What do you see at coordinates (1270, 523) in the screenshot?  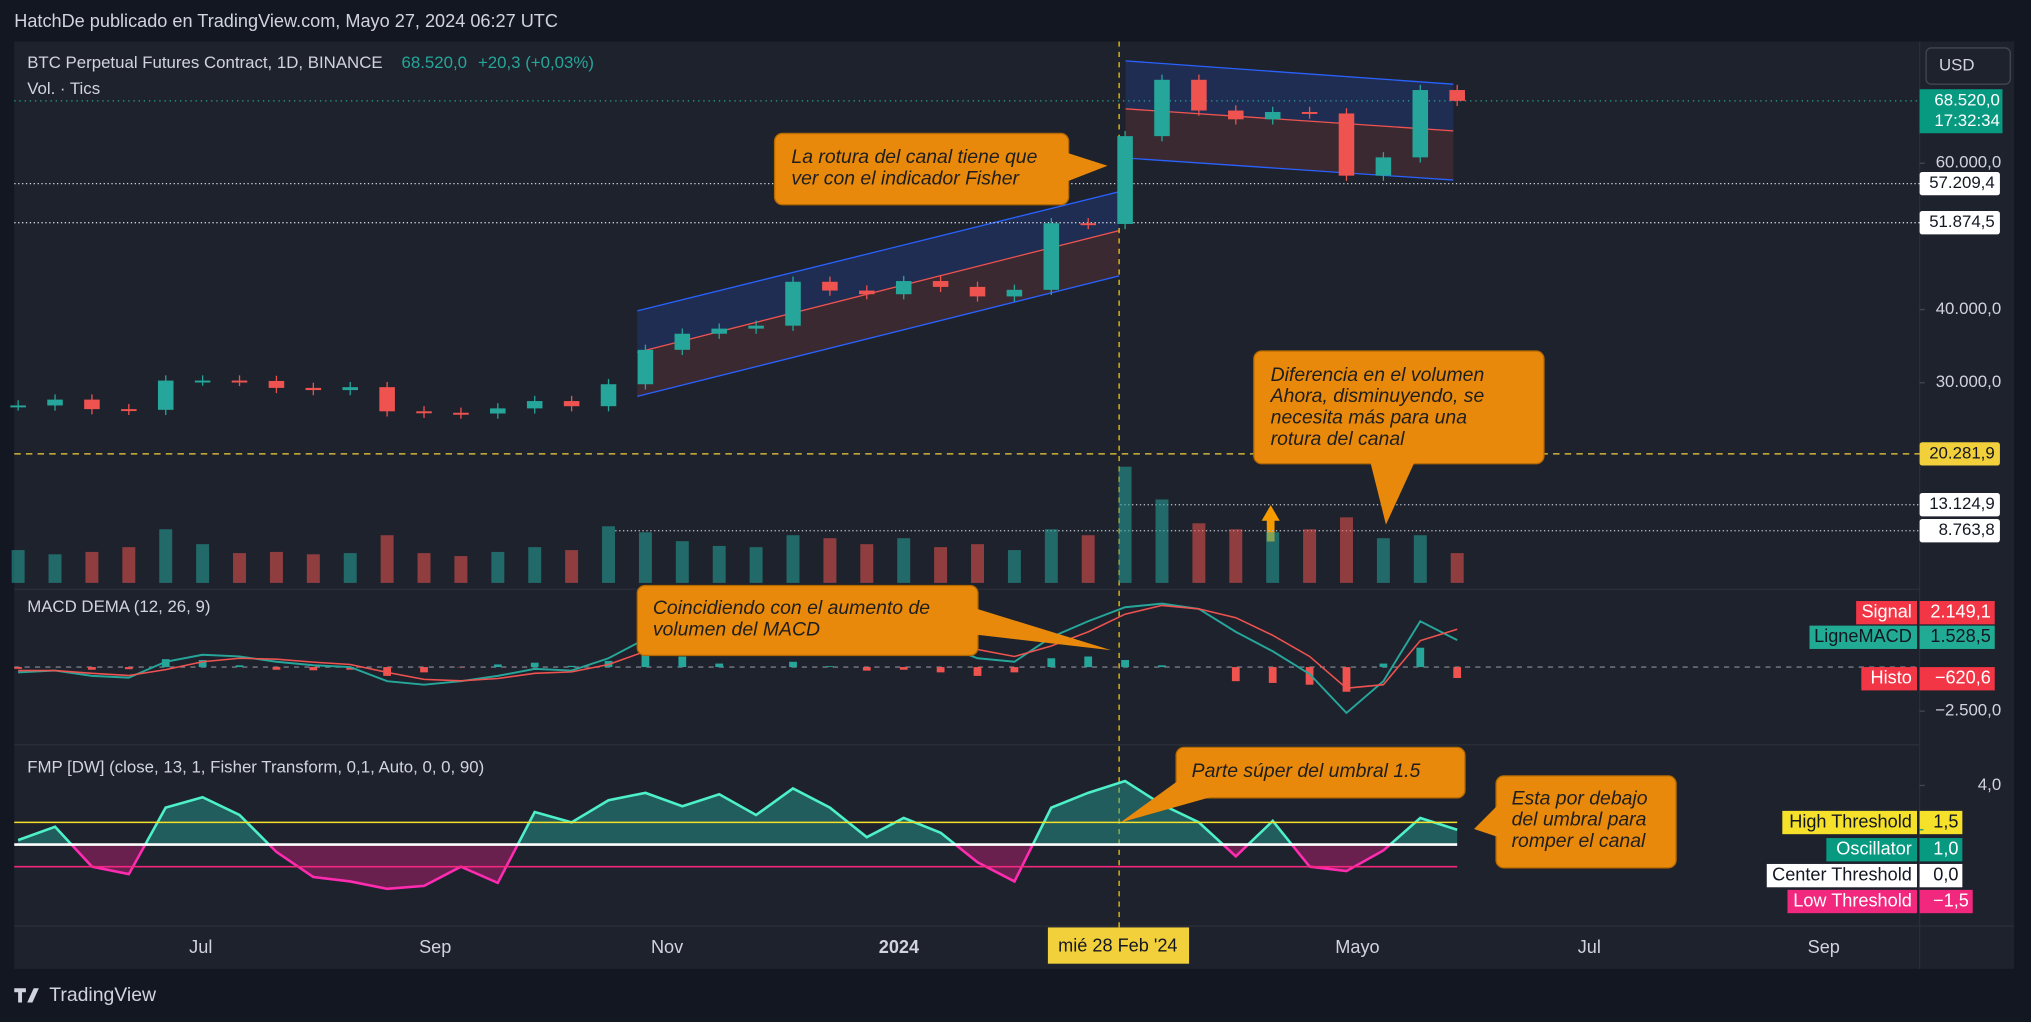 I see `arrow-up` at bounding box center [1270, 523].